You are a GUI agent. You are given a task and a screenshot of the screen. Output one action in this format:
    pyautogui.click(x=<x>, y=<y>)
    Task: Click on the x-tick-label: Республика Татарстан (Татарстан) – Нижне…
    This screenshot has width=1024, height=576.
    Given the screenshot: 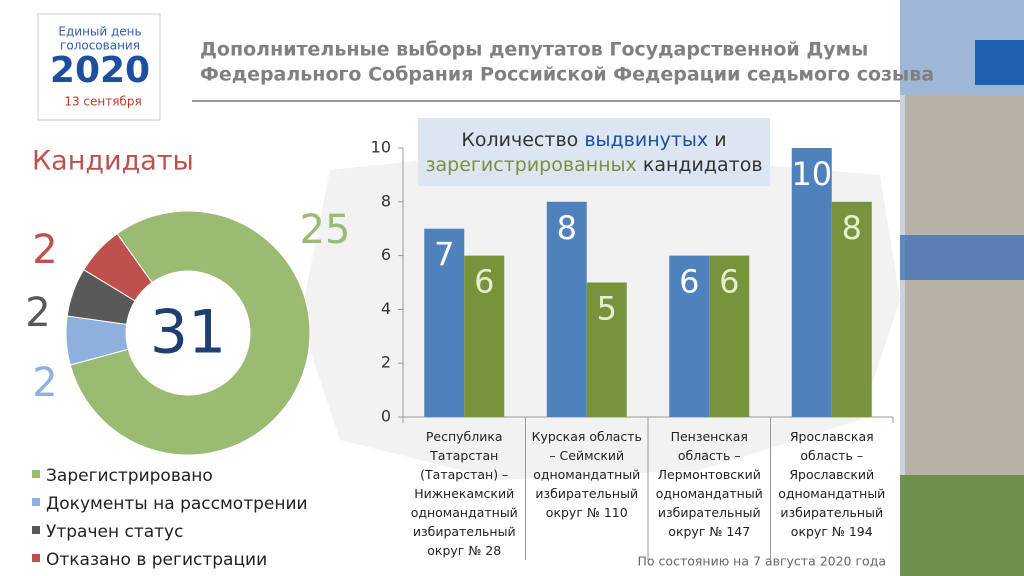 What is the action you would take?
    pyautogui.click(x=464, y=493)
    